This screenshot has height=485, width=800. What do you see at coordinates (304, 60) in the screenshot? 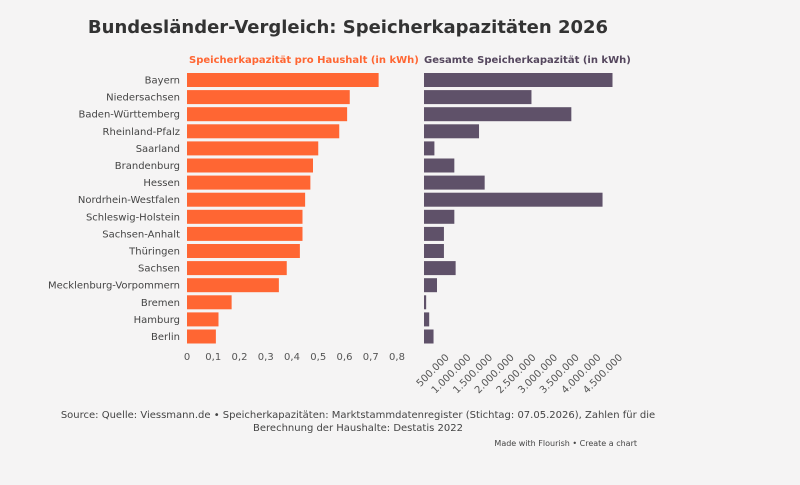
I see `left-panel-title: Speicherkapazität pro Haushalt (in kWh)` at bounding box center [304, 60].